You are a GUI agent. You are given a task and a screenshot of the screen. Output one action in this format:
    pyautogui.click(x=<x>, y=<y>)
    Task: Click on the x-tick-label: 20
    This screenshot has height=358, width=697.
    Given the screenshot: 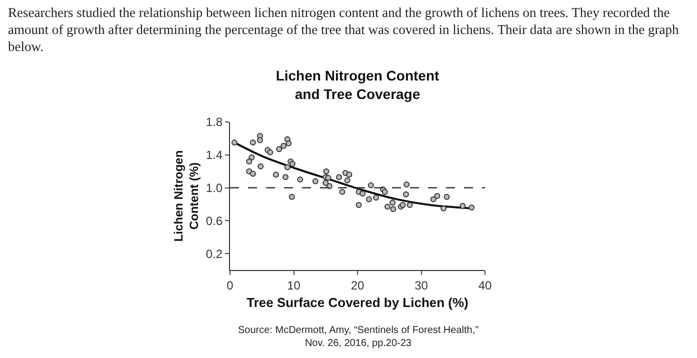 What is the action you would take?
    pyautogui.click(x=357, y=285)
    